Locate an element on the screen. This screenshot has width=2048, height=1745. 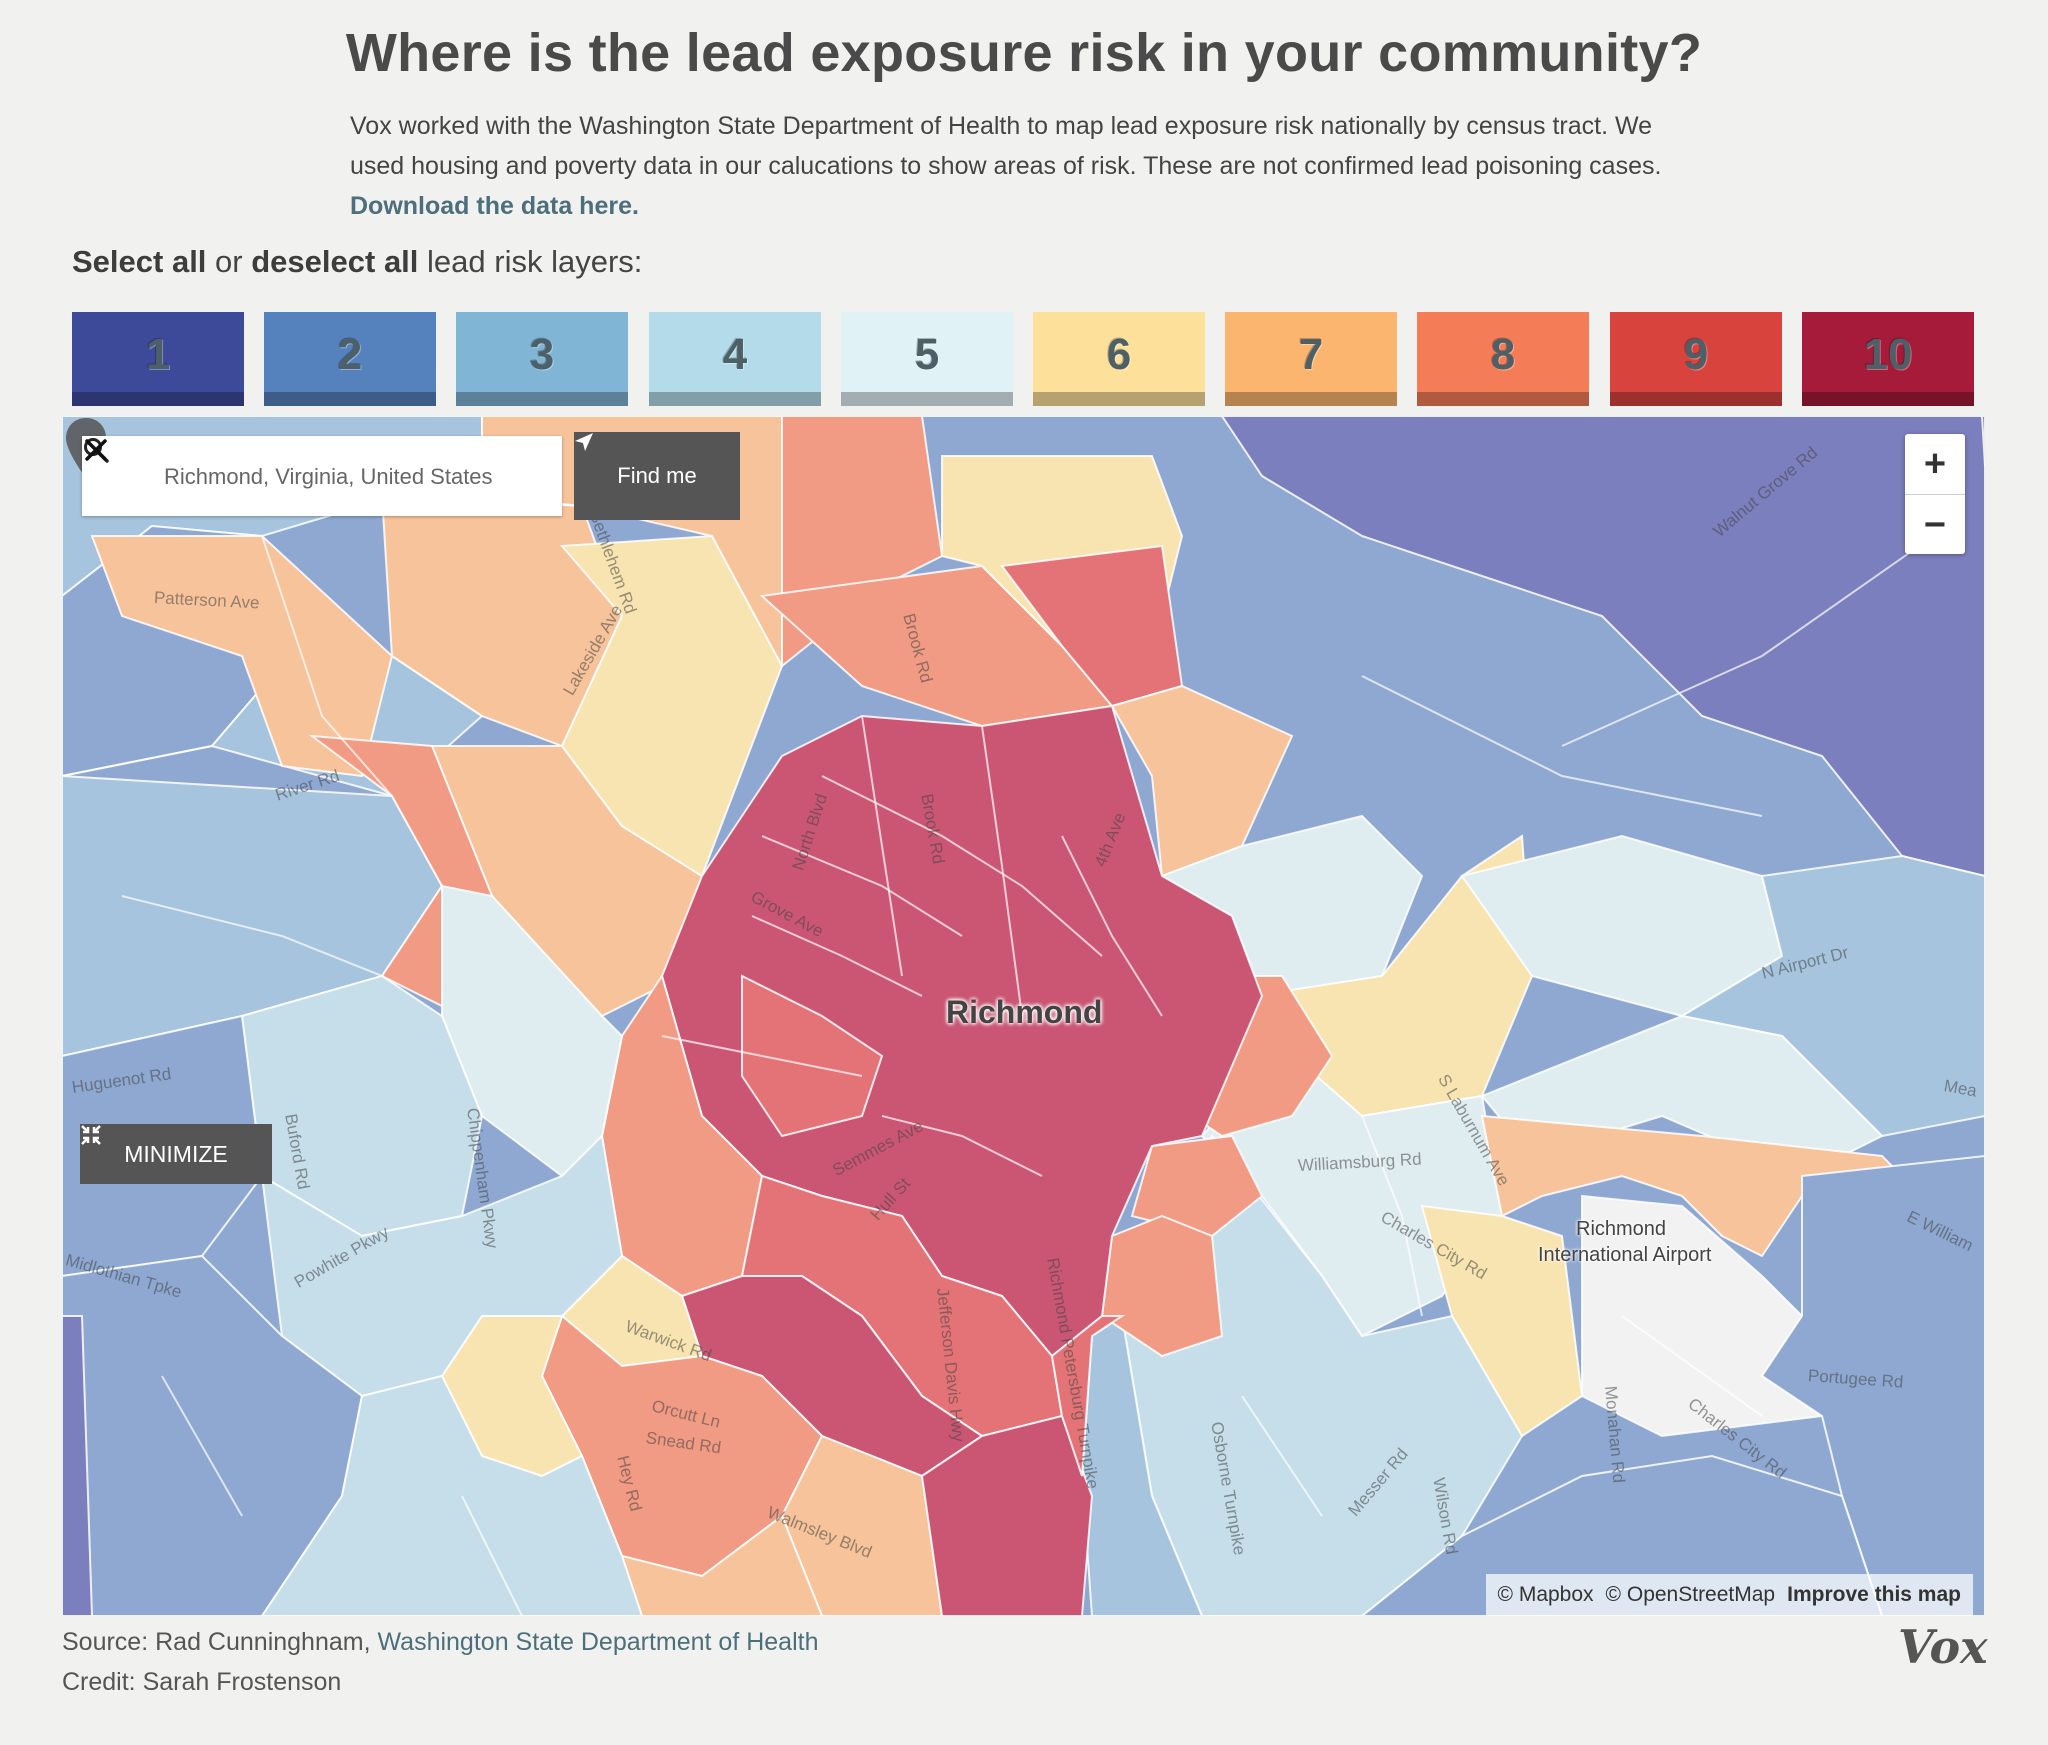
zoom-out-button: − is located at coordinates (1935, 524).